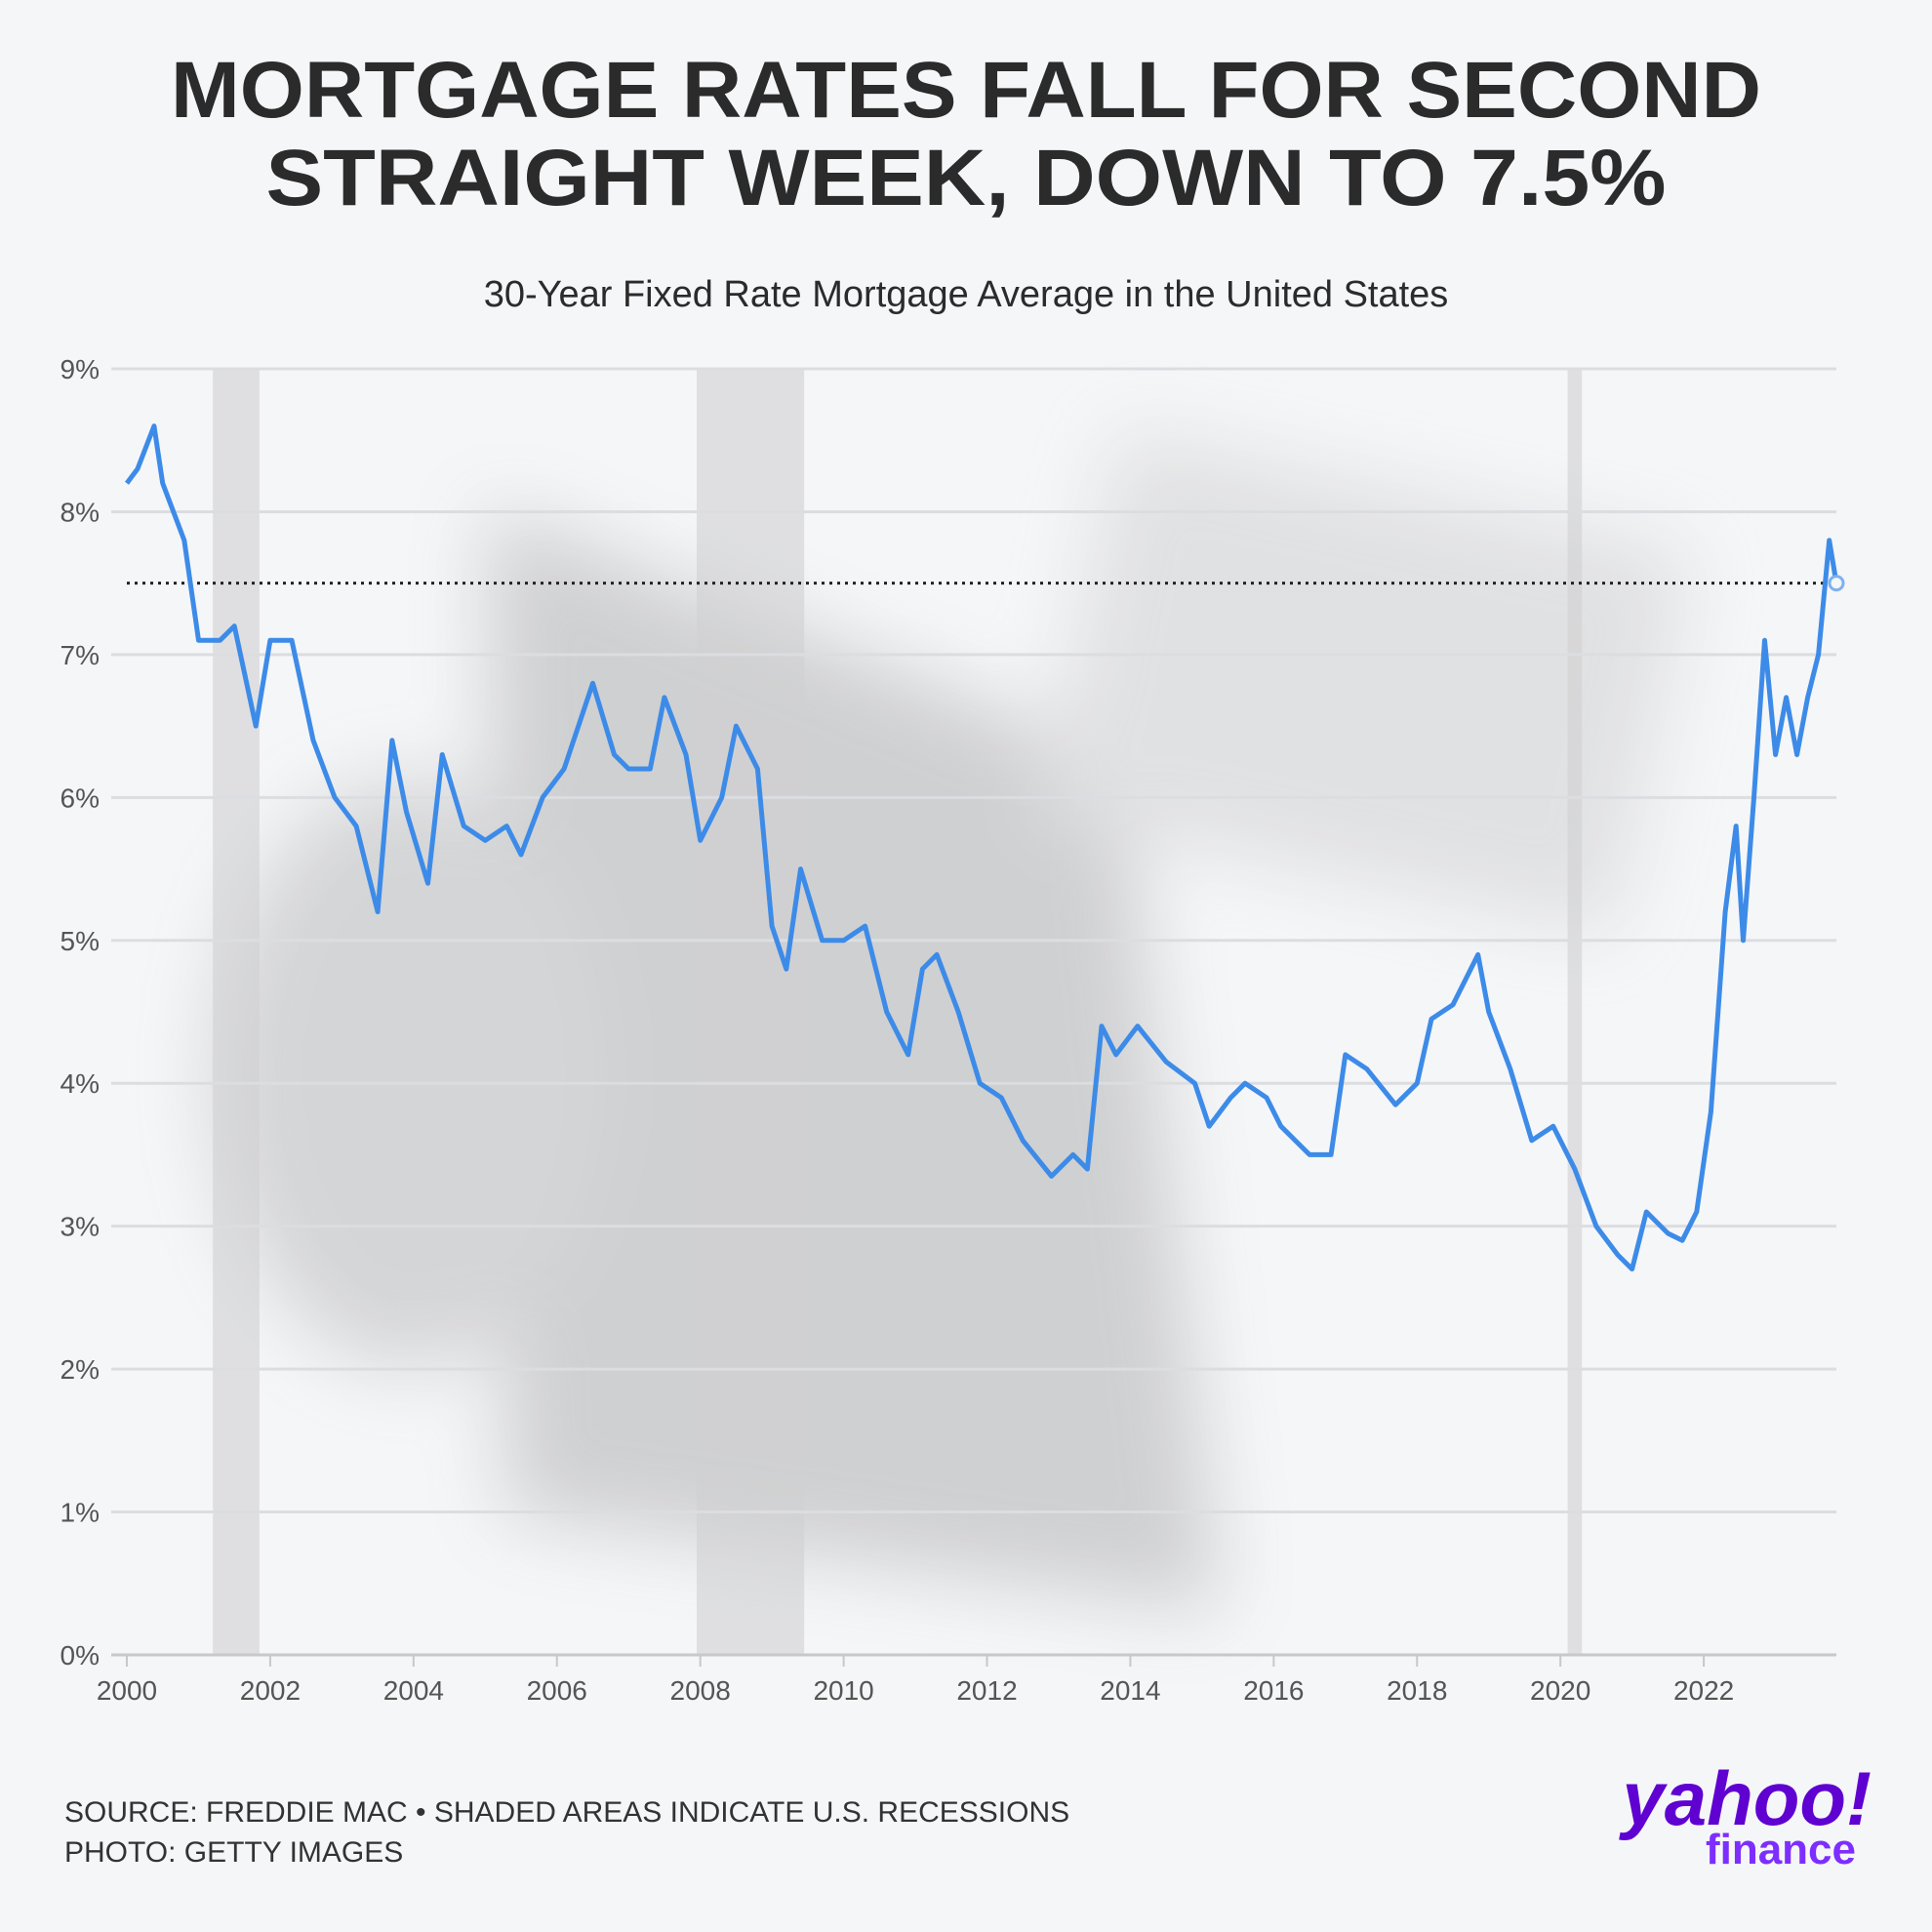 The width and height of the screenshot is (1932, 1932). I want to click on logo: finance, so click(1781, 1849).